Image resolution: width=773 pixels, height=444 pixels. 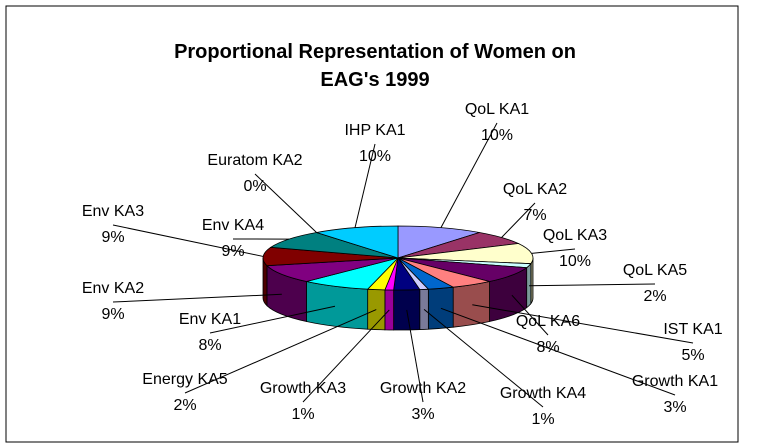 What do you see at coordinates (575, 235) in the screenshot?
I see `slice-label: QoL KA3` at bounding box center [575, 235].